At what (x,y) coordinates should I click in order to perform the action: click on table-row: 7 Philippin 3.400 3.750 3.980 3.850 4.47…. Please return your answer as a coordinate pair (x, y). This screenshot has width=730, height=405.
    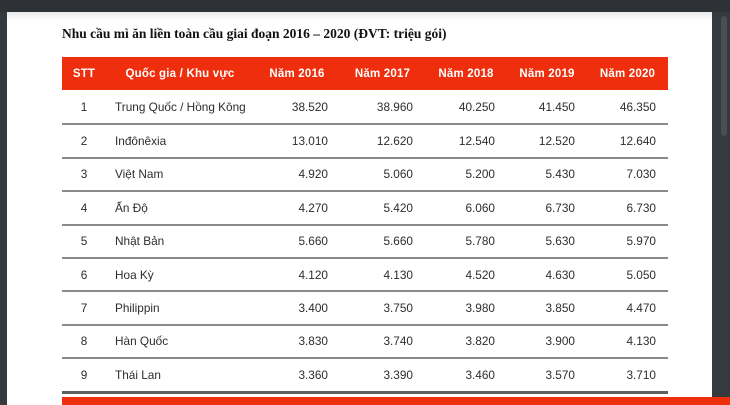
    Looking at the image, I should click on (365, 306).